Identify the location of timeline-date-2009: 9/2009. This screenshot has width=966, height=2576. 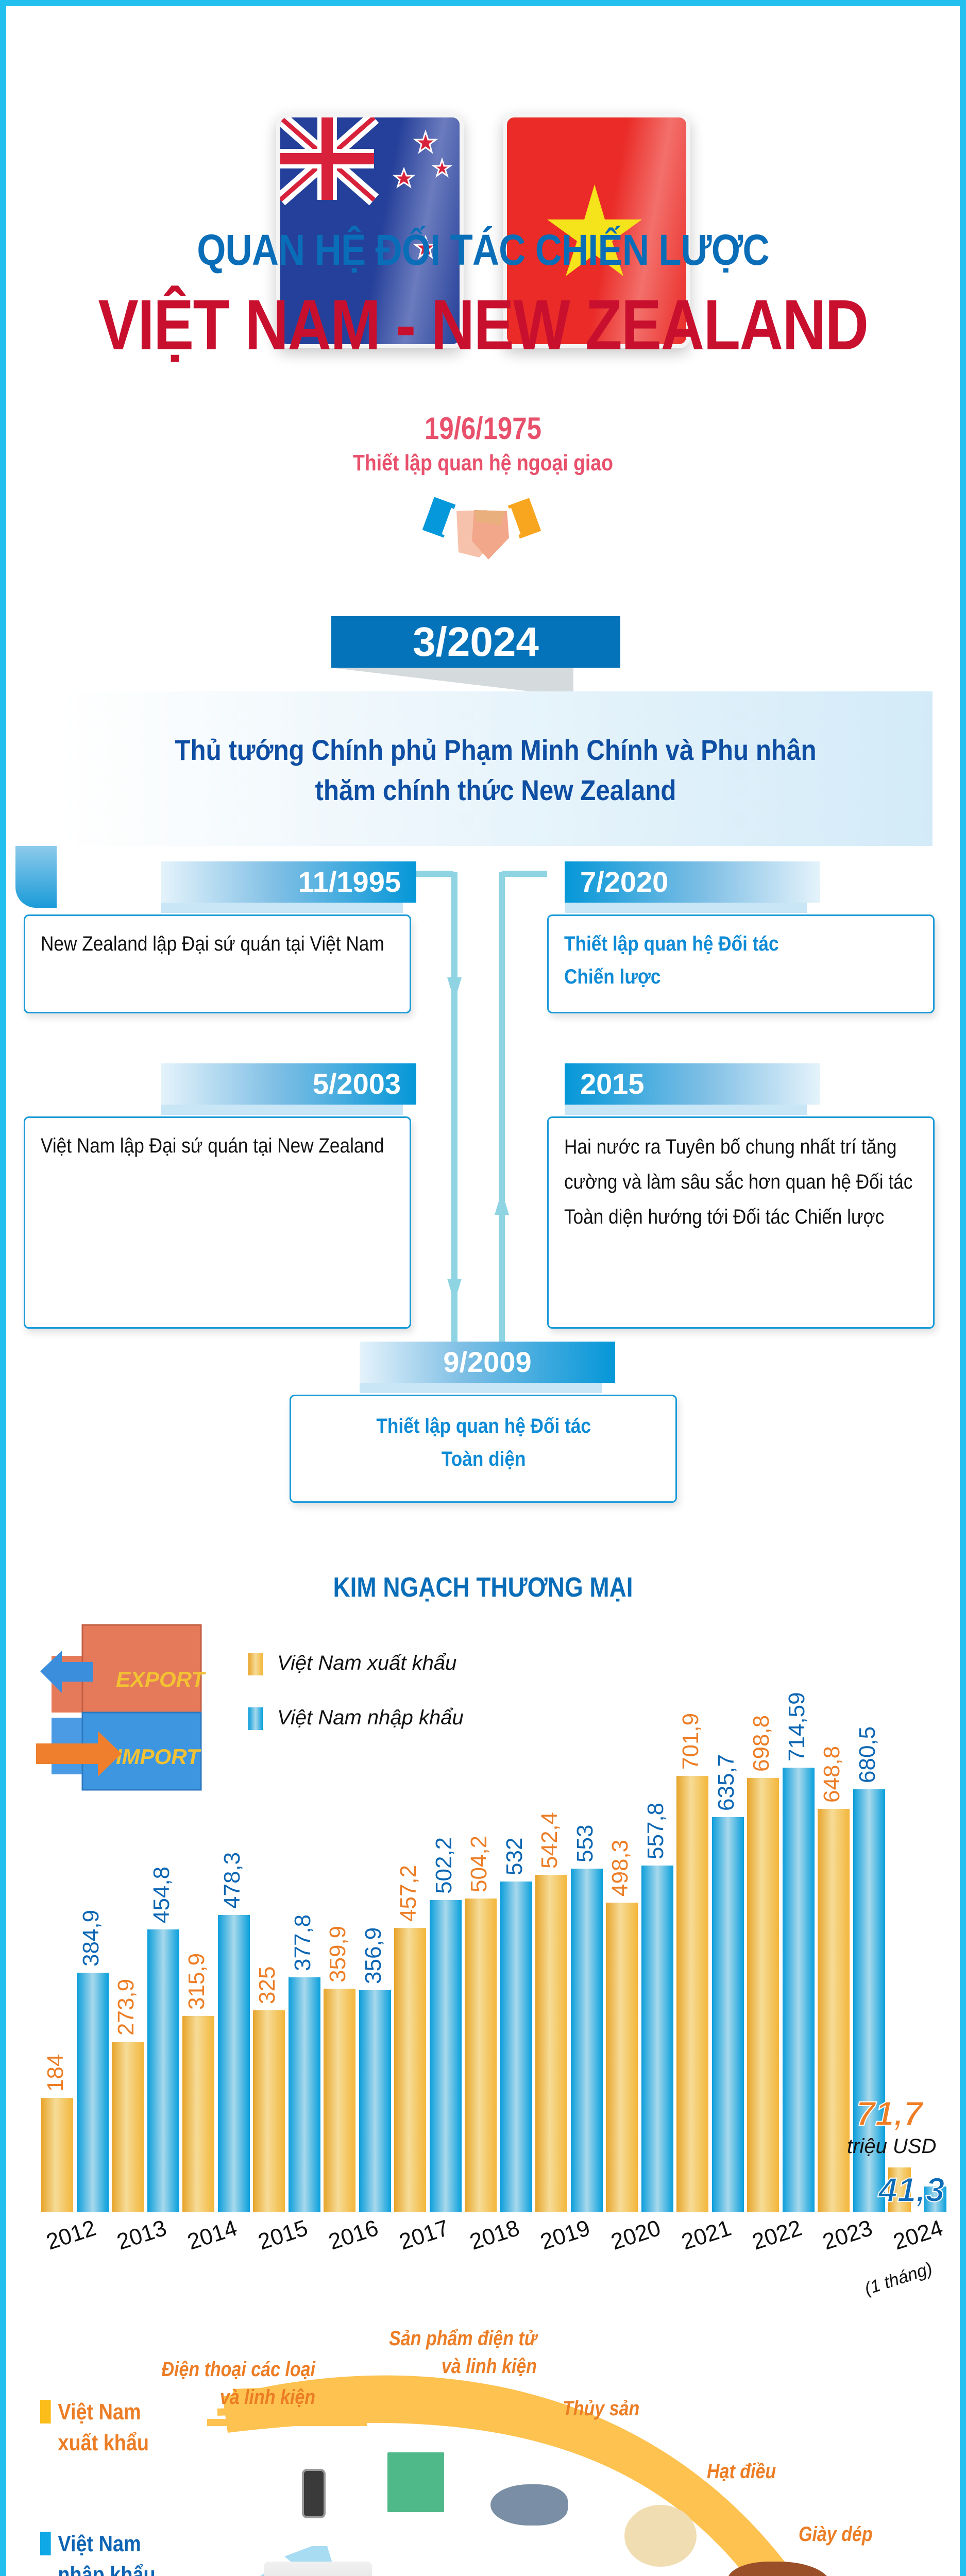
(487, 1362).